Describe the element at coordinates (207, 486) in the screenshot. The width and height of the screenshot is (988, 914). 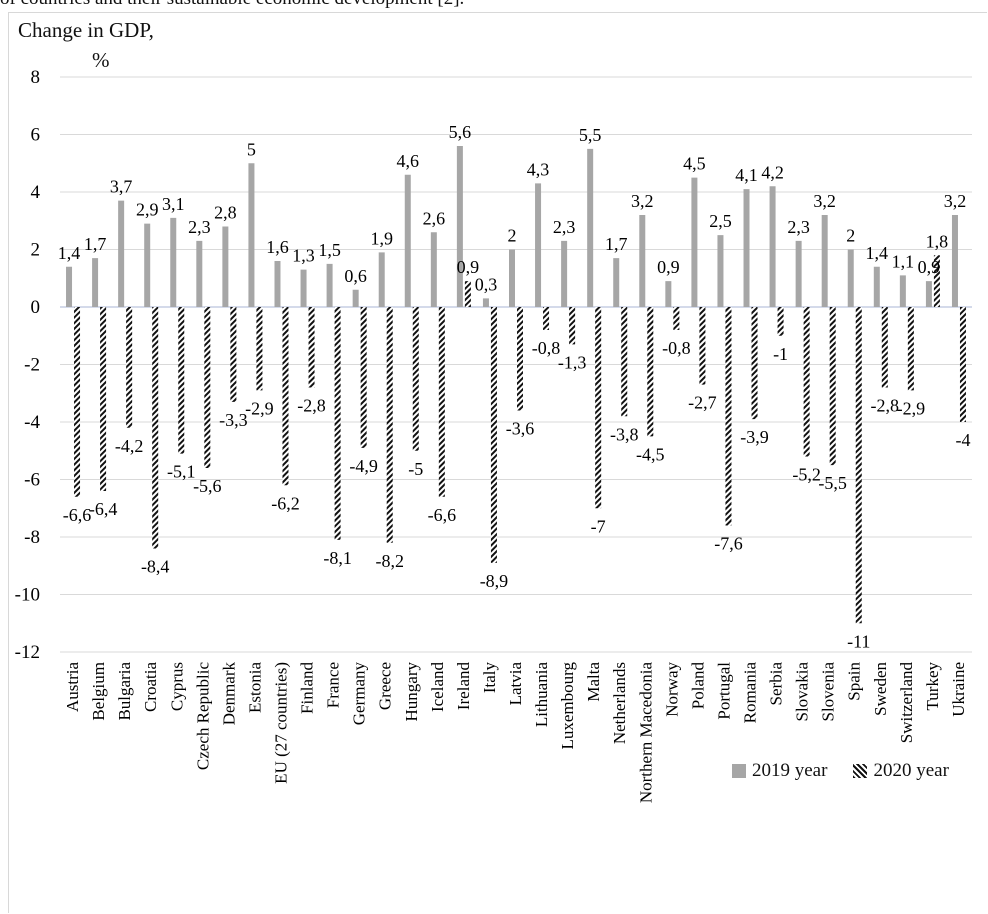
I see `data-label-2020: -5,6` at that location.